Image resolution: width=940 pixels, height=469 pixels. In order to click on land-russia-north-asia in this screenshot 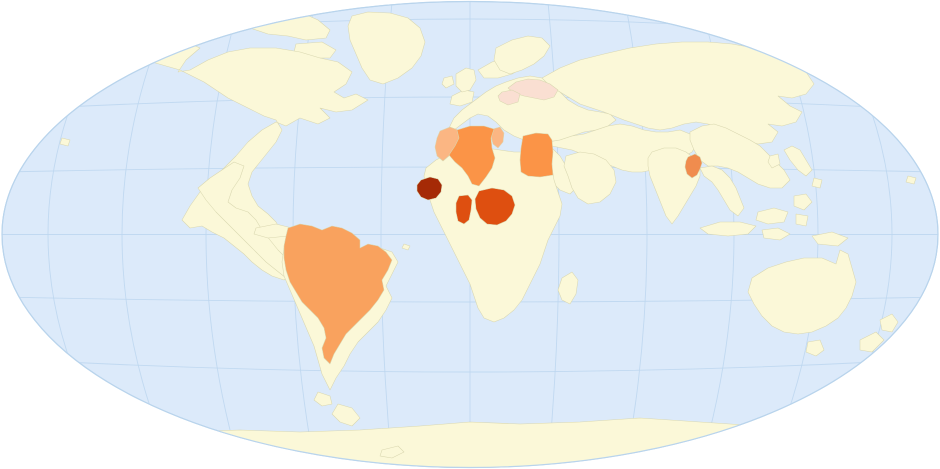, I will do `click(678, 93)`.